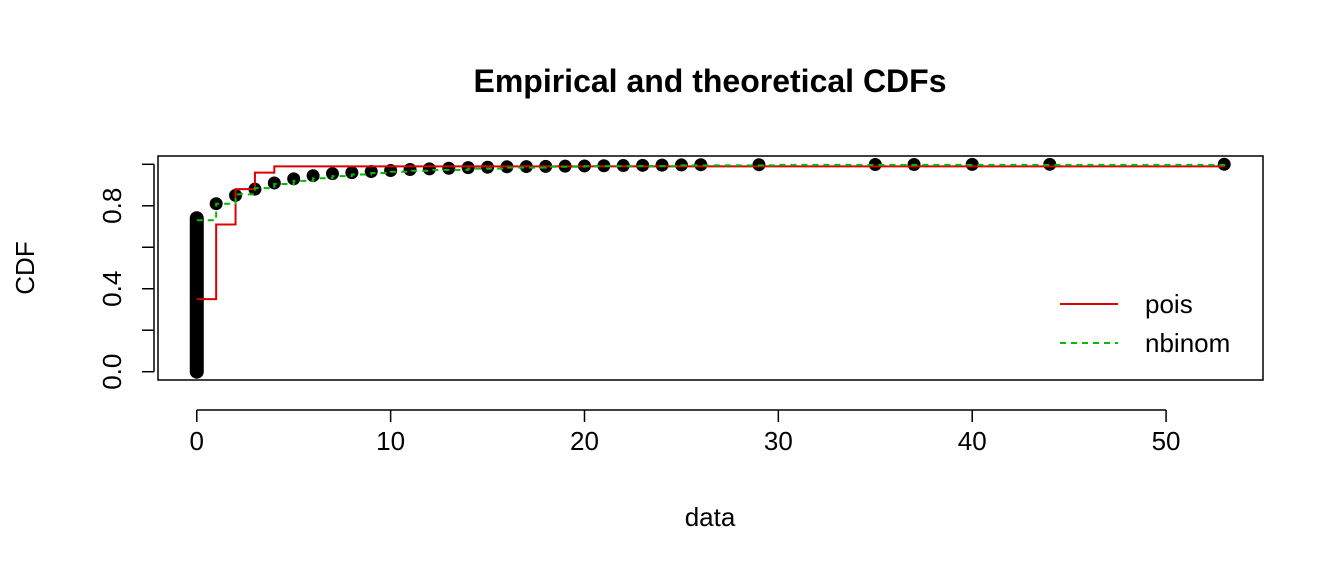  I want to click on x-tick-label: 0, so click(197, 441).